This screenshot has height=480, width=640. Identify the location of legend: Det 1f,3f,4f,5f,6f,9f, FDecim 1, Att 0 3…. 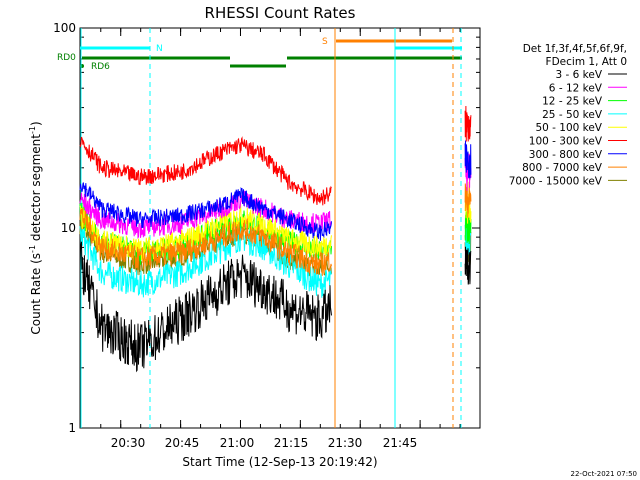
(568, 115).